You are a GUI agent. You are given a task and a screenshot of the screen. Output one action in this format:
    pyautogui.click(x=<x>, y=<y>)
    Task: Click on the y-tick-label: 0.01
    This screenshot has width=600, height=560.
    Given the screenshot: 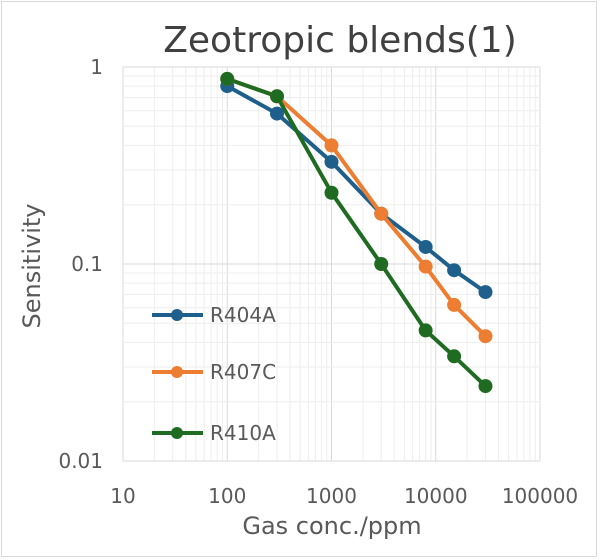 What is the action you would take?
    pyautogui.click(x=80, y=461)
    